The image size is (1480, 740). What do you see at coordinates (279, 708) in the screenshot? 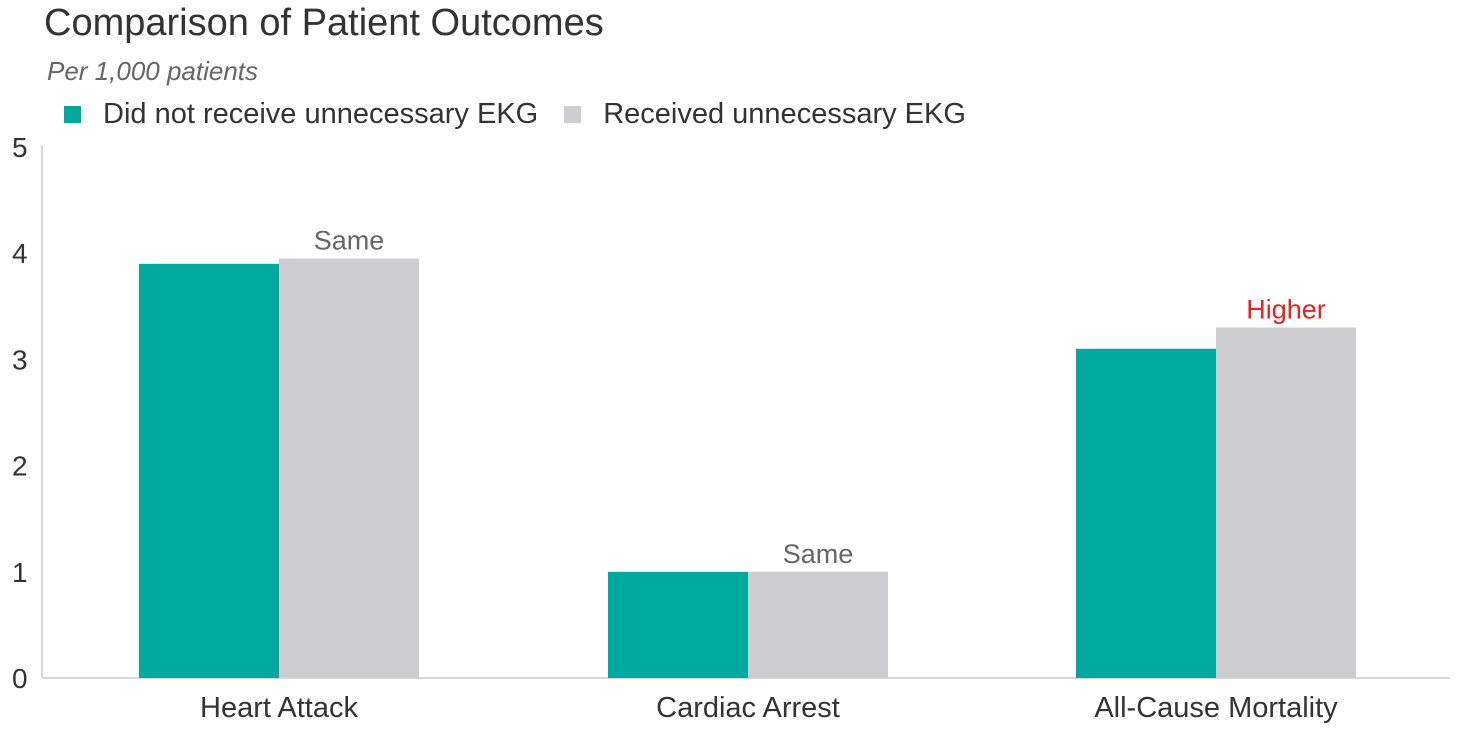
I see `x-category-label: Heart Attack` at bounding box center [279, 708].